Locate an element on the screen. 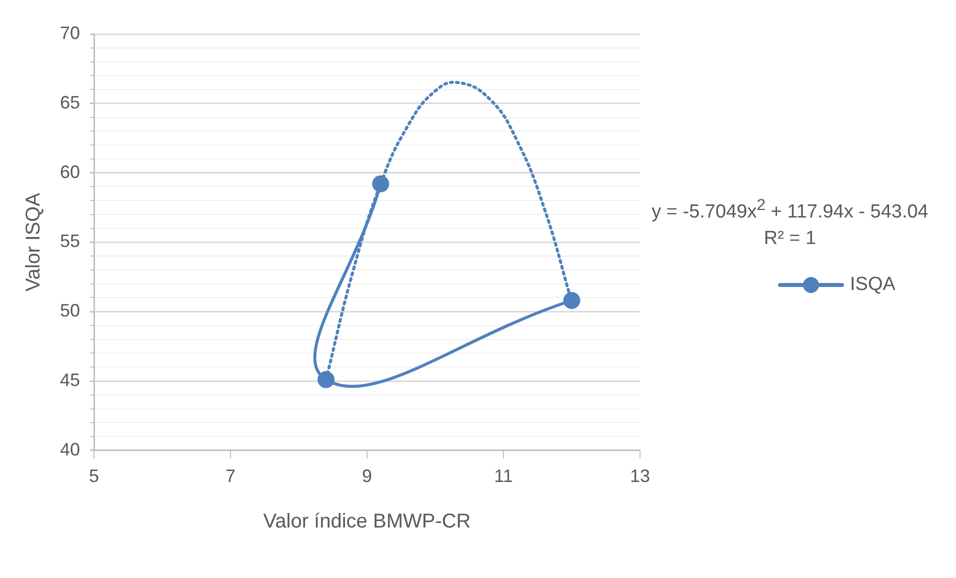 The width and height of the screenshot is (956, 578). x-tick-label: 11 is located at coordinates (503, 476).